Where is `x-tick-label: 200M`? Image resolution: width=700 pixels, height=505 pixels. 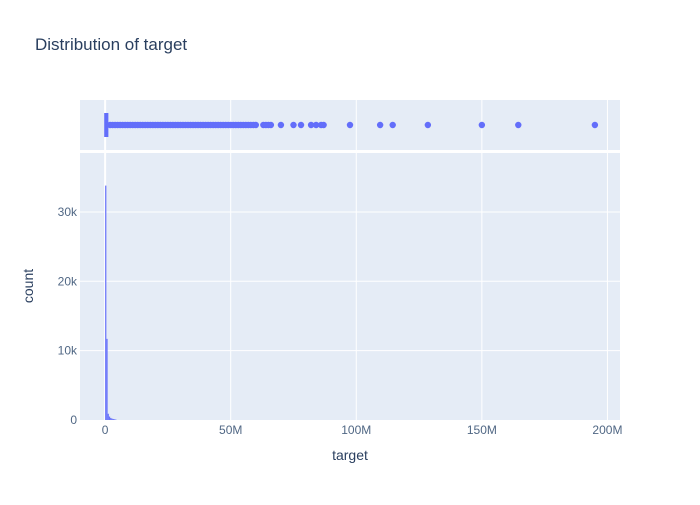 x-tick-label: 200M is located at coordinates (607, 430).